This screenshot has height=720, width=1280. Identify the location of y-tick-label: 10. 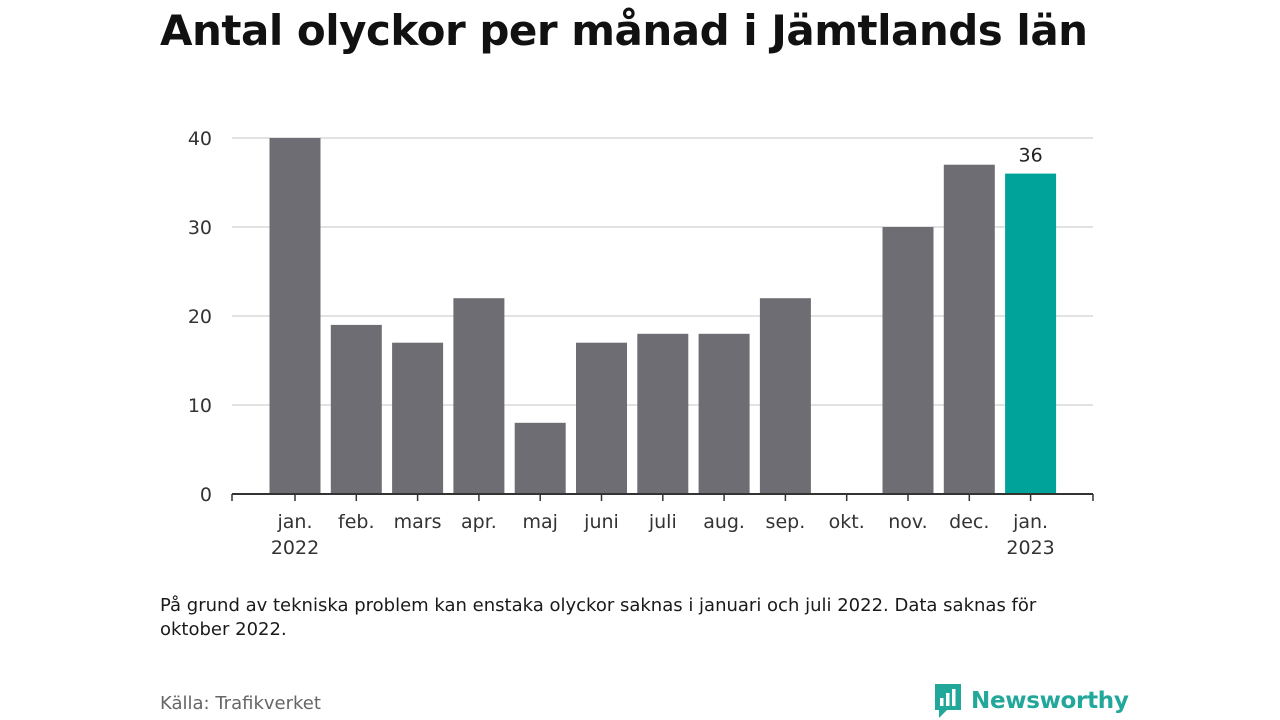
(200, 406).